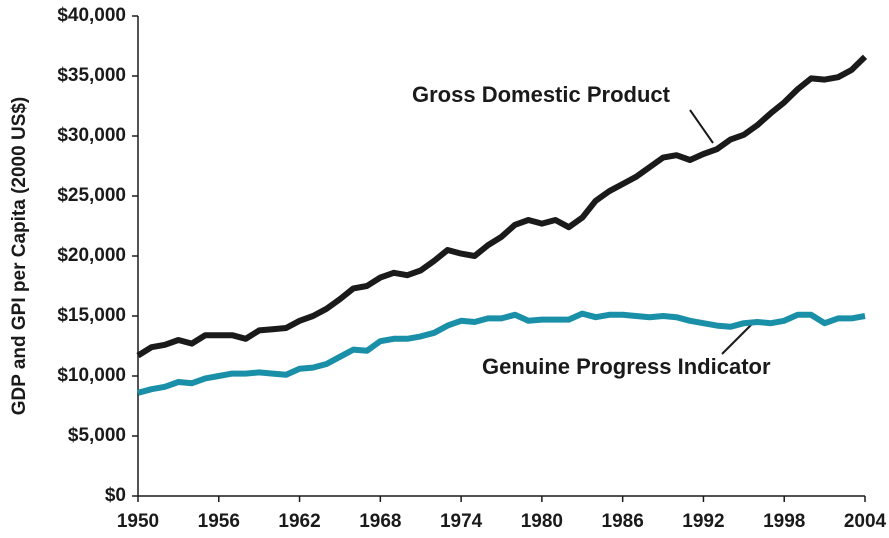 The height and width of the screenshot is (538, 889). What do you see at coordinates (542, 521) in the screenshot?
I see `x-tick-label: 1980` at bounding box center [542, 521].